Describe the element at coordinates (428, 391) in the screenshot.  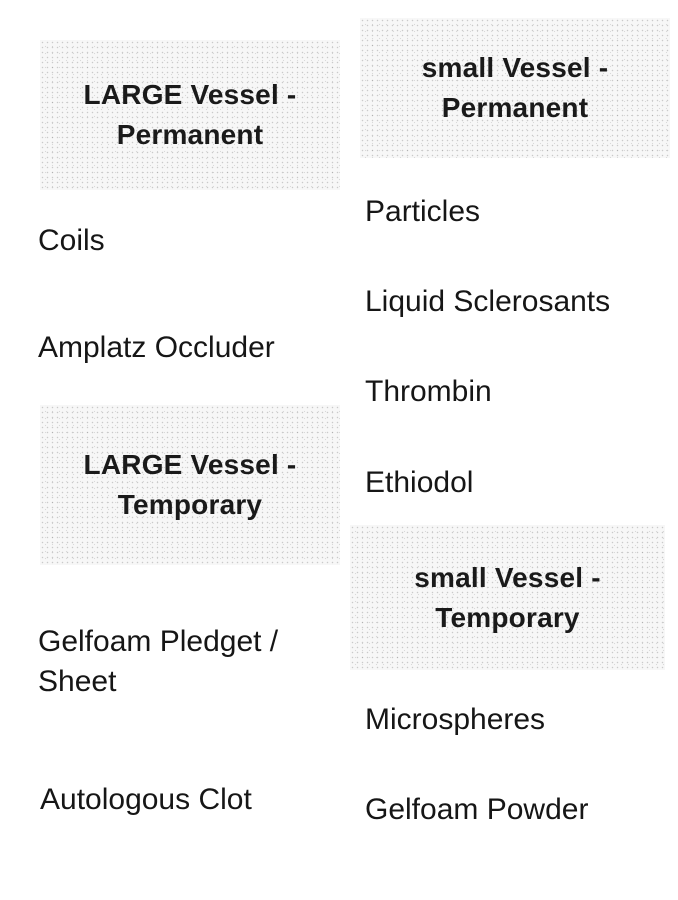
I see `list-item-thrombin: Thrombin` at that location.